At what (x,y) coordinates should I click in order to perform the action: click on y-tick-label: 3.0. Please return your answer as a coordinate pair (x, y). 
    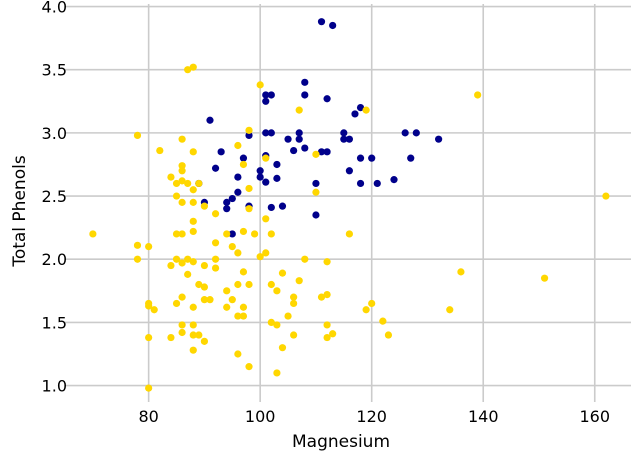
    Looking at the image, I should click on (54, 133).